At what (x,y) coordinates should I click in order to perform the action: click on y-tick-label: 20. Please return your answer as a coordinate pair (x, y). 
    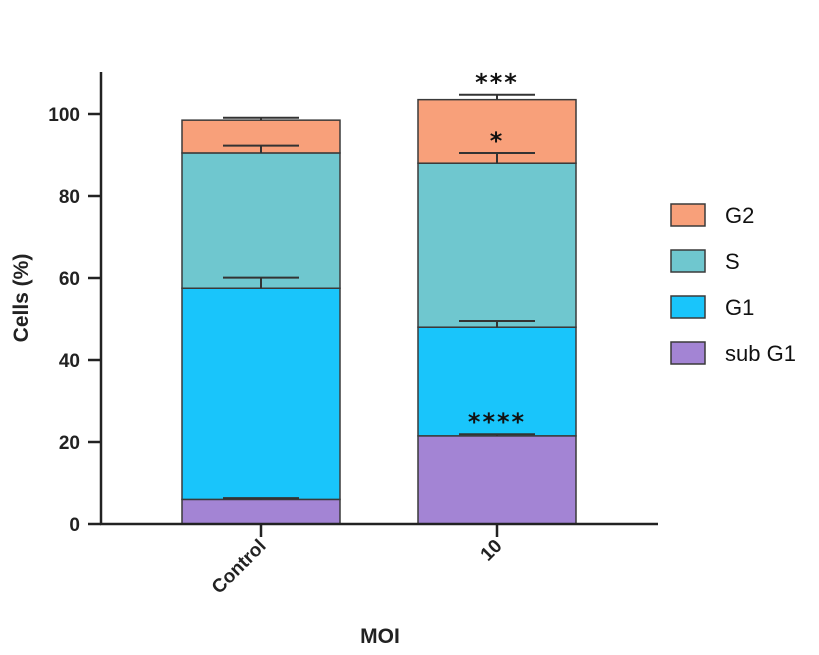
    Looking at the image, I should click on (69, 443).